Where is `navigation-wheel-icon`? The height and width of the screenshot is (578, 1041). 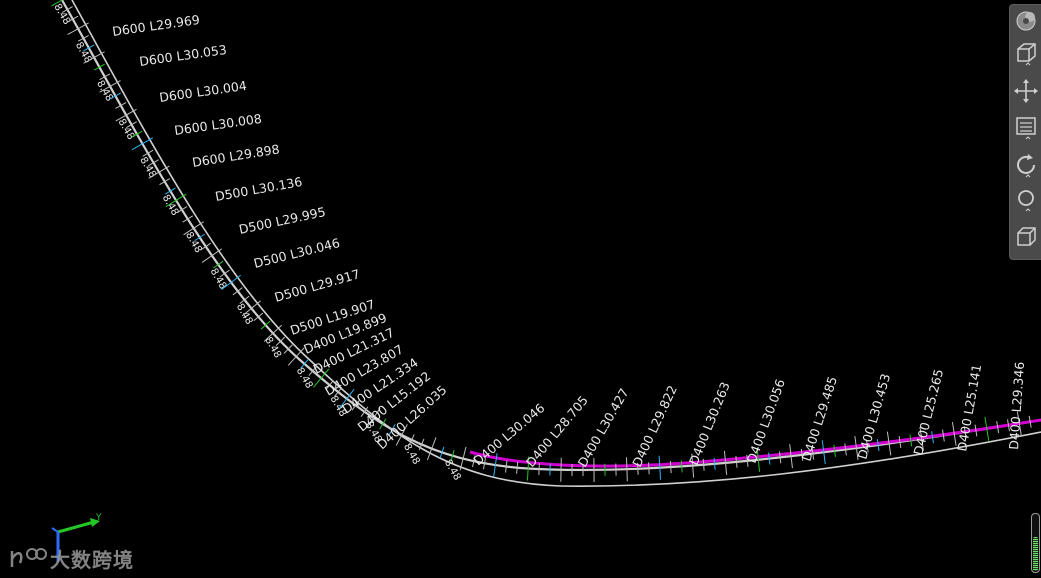 navigation-wheel-icon is located at coordinates (1026, 21).